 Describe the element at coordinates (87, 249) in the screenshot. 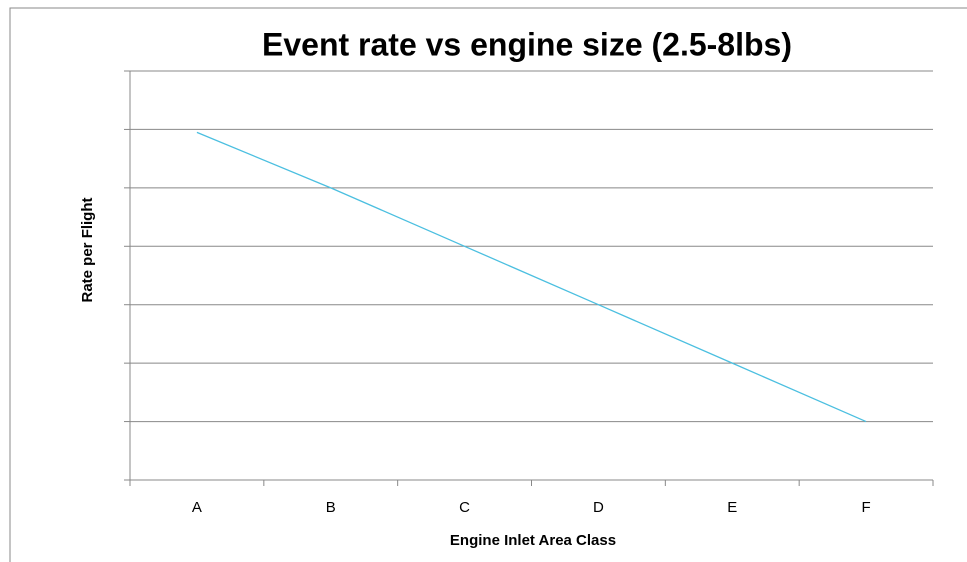

I see `y-axis-label: Rate per Flight` at that location.